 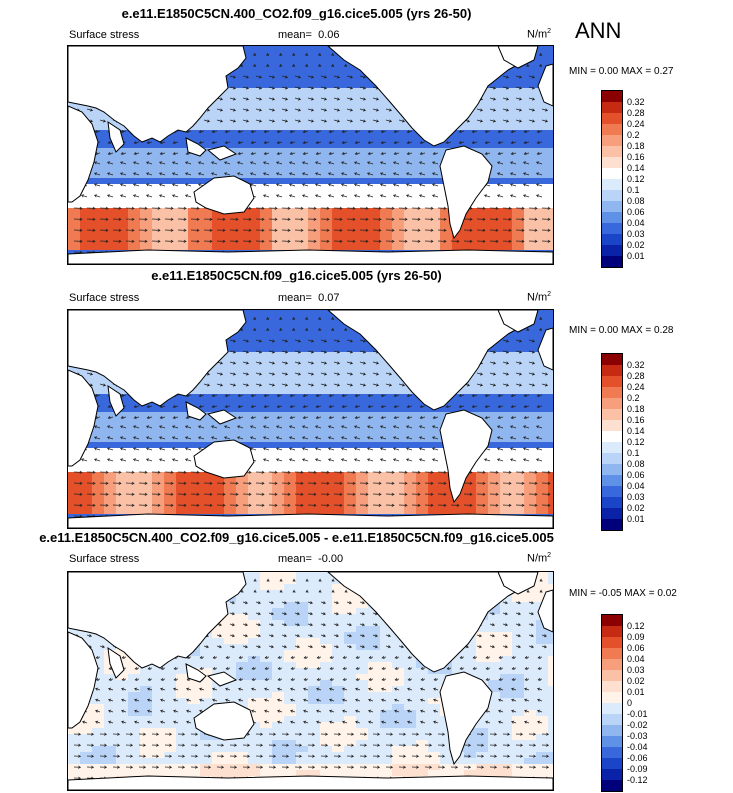 I want to click on land-mass, so click(x=466, y=192).